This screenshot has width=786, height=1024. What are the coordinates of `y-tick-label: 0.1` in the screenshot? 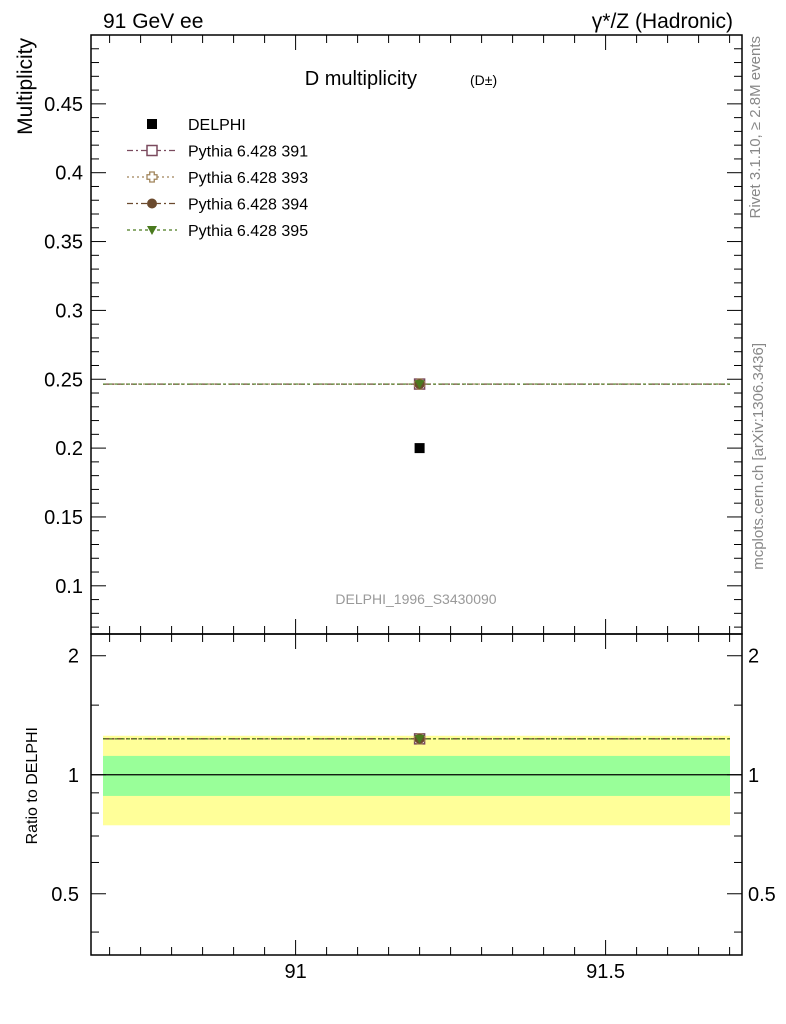 It's located at (69, 587).